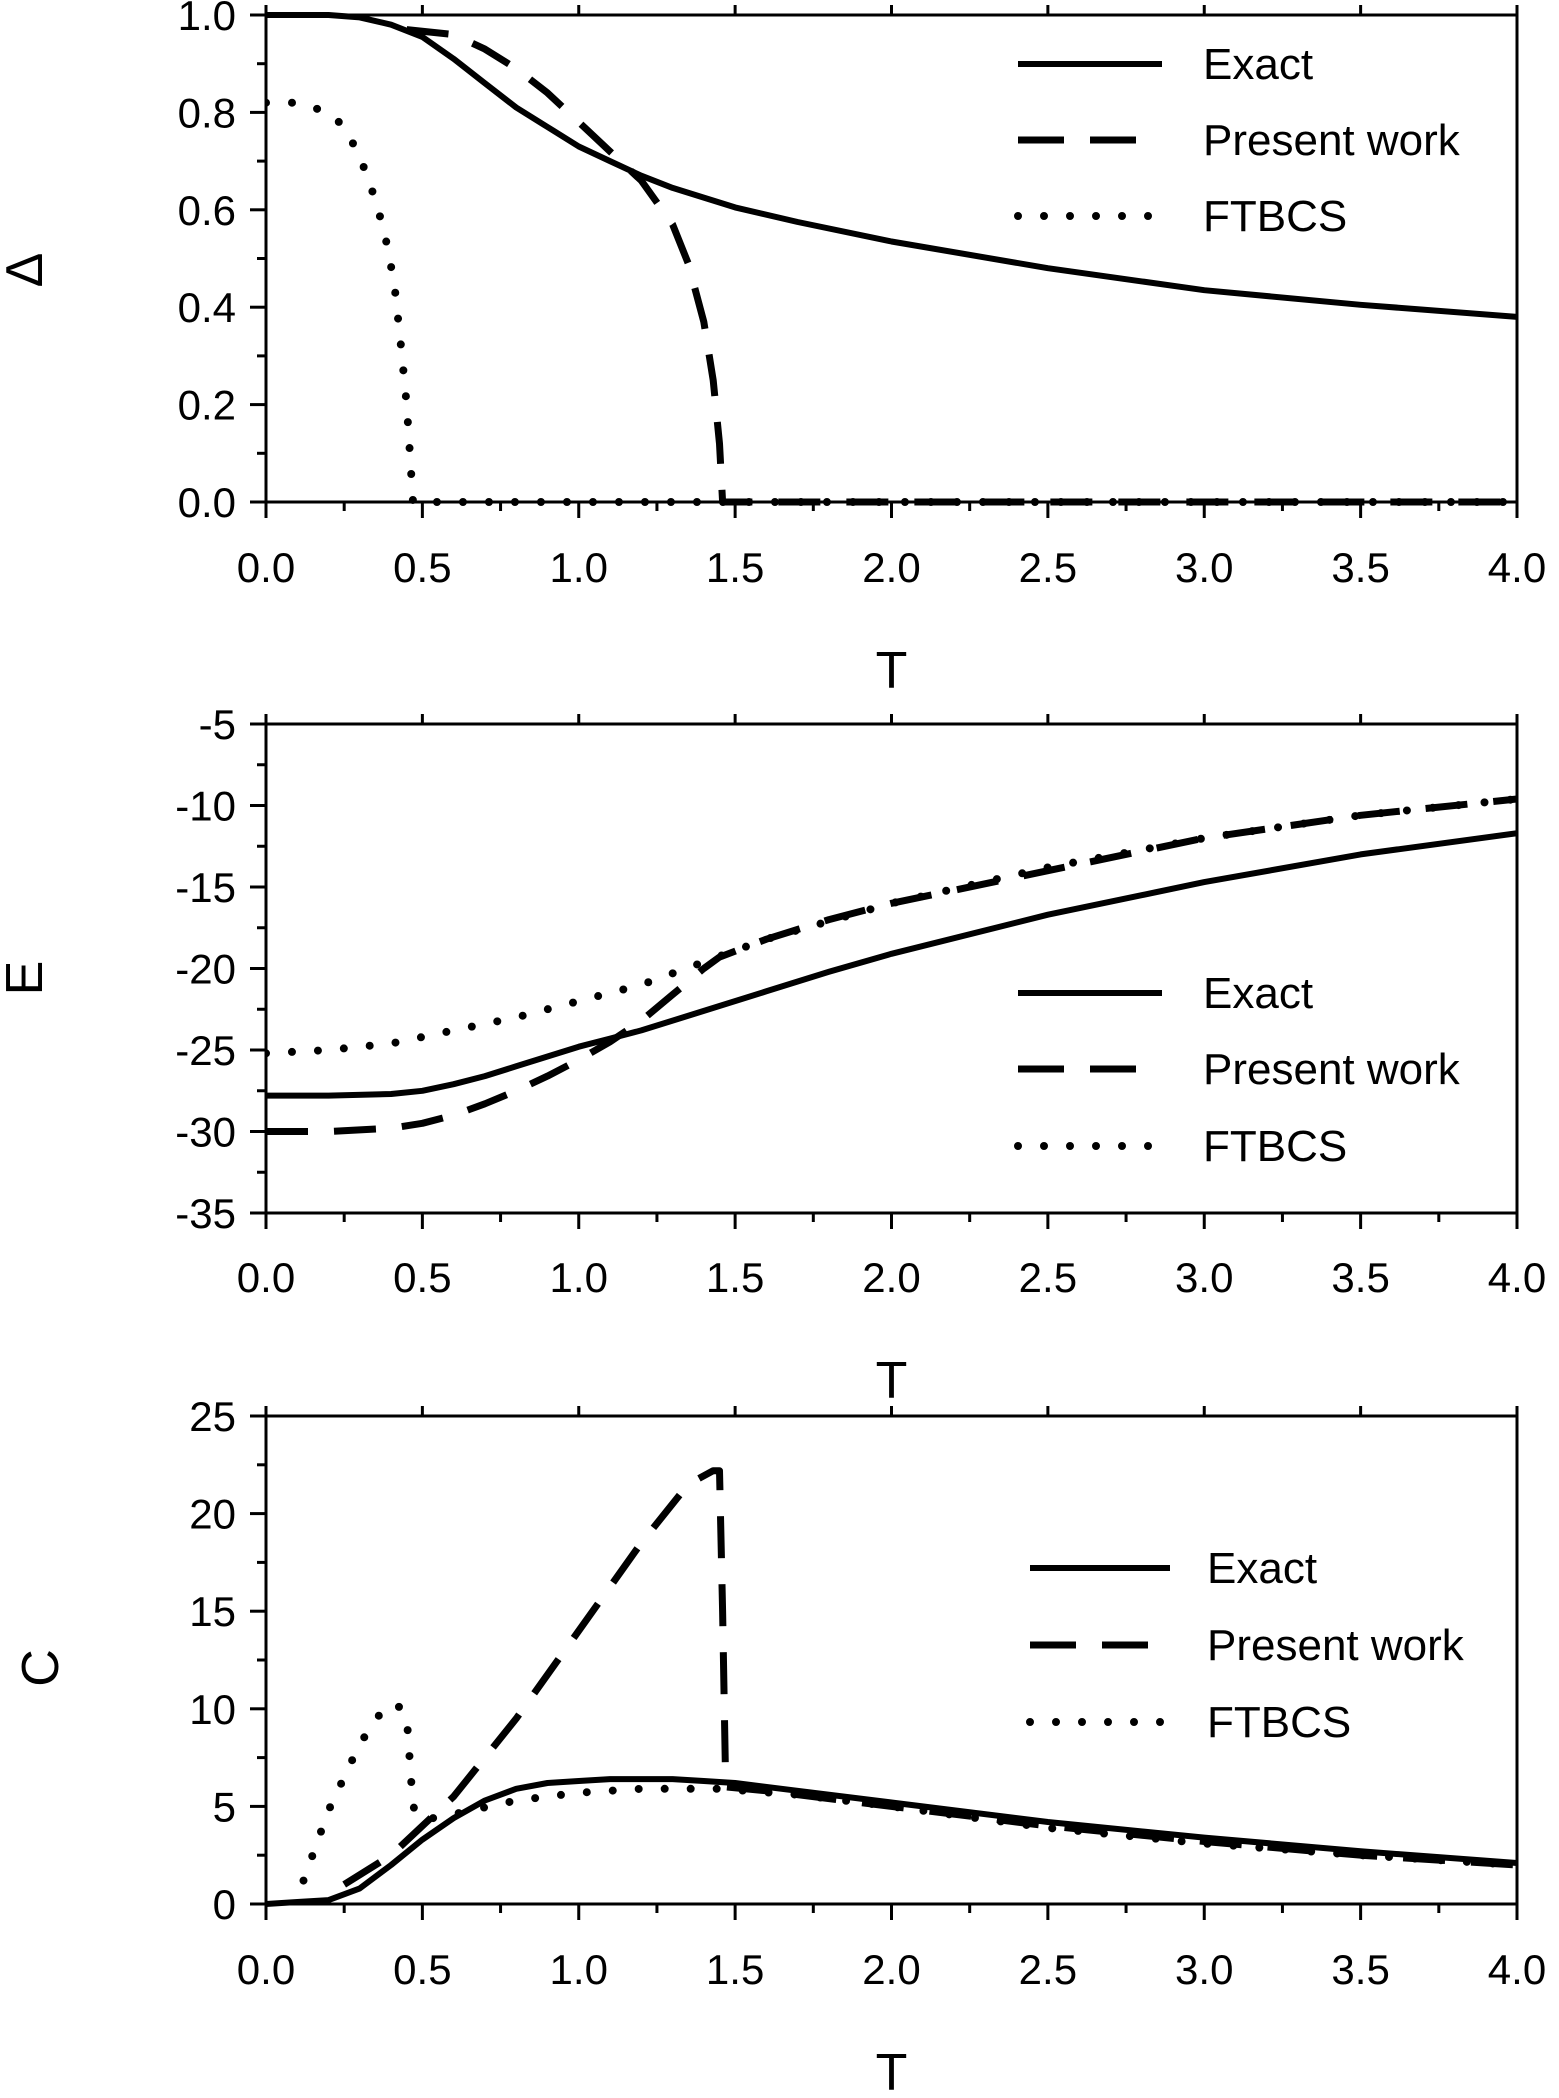 The width and height of the screenshot is (1559, 2098). I want to click on y-tick-label: 10, so click(212, 1709).